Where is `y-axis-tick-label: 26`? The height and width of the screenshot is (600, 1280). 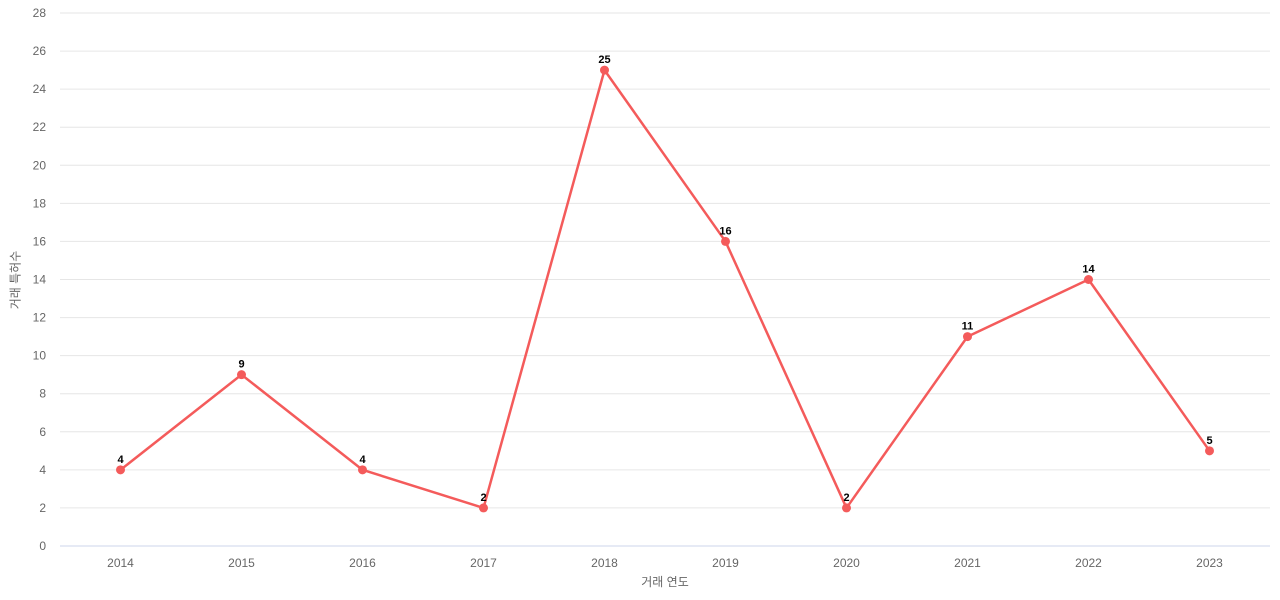
y-axis-tick-label: 26 is located at coordinates (40, 51).